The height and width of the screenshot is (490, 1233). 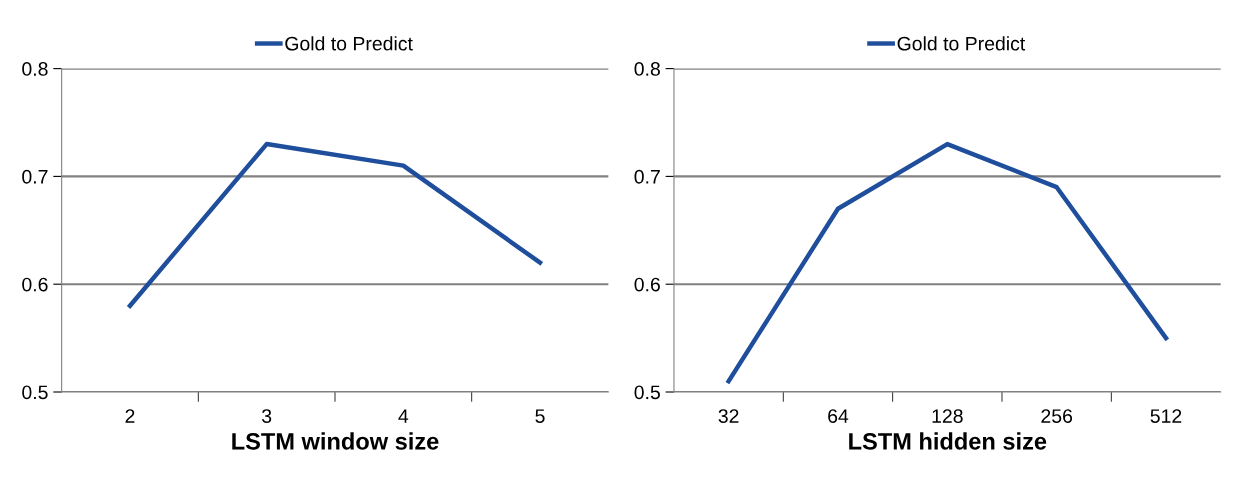 What do you see at coordinates (335, 224) in the screenshot?
I see `line-series` at bounding box center [335, 224].